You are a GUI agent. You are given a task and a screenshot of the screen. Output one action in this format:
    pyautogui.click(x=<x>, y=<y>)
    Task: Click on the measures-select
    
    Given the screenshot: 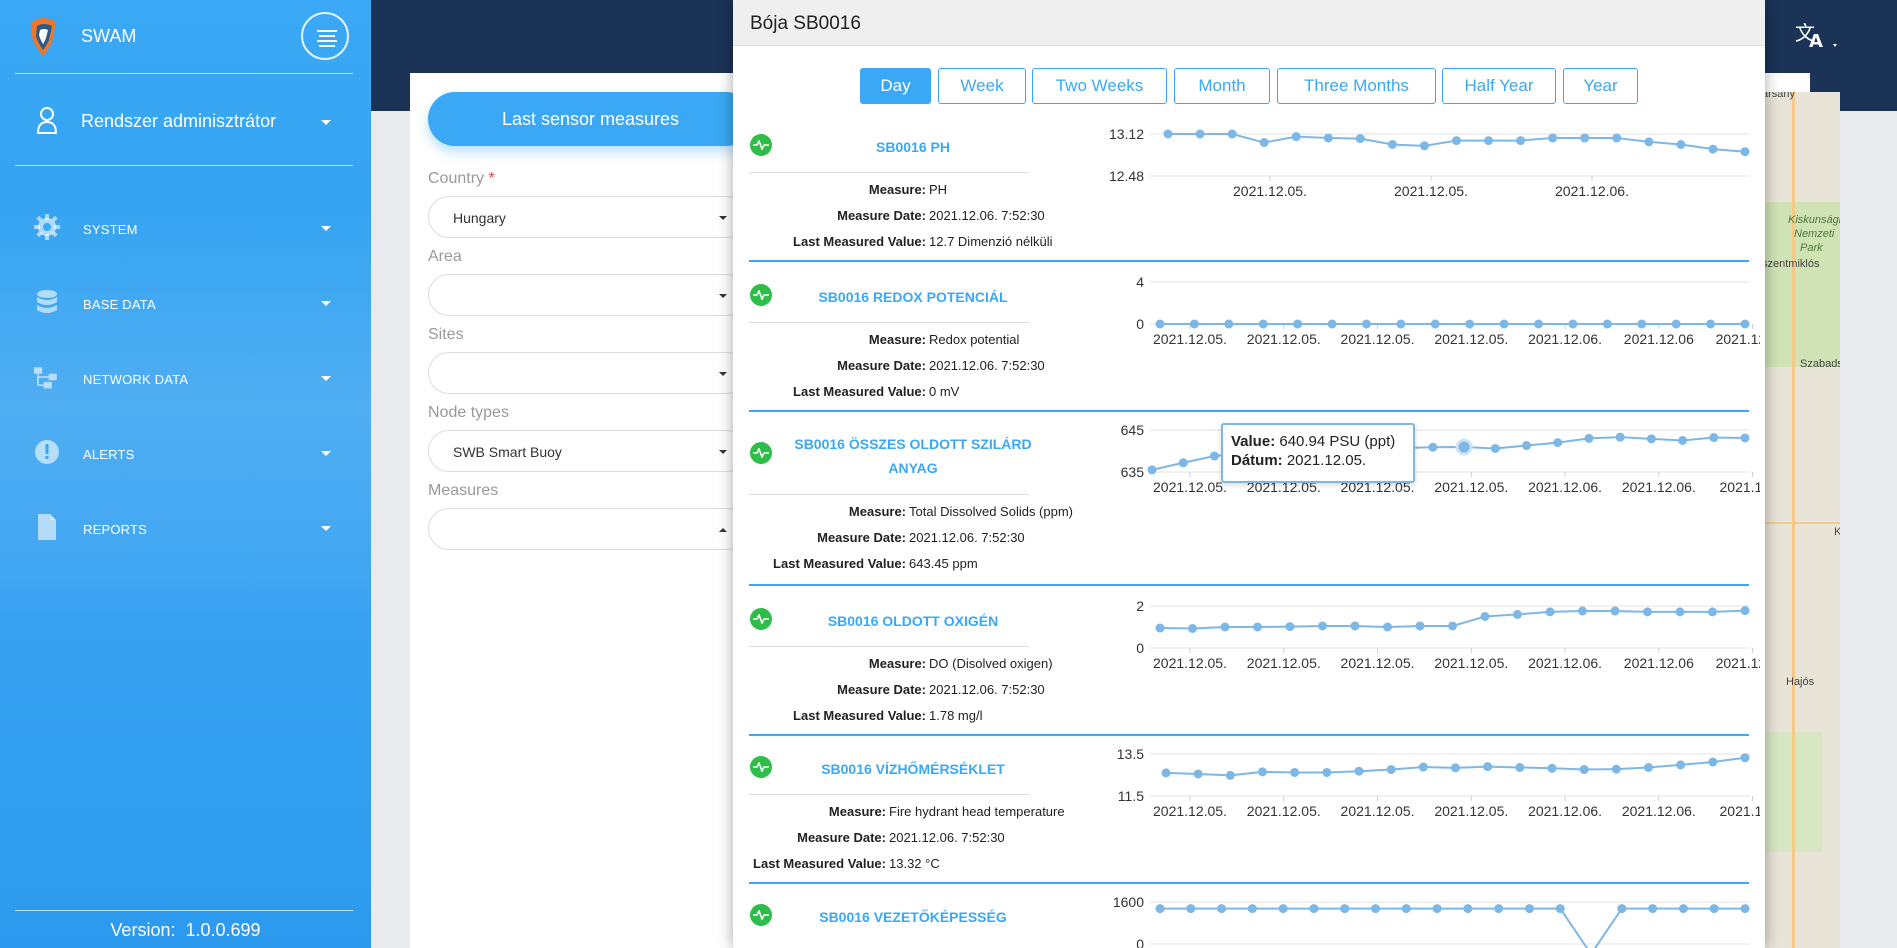 What is the action you would take?
    pyautogui.click(x=588, y=529)
    